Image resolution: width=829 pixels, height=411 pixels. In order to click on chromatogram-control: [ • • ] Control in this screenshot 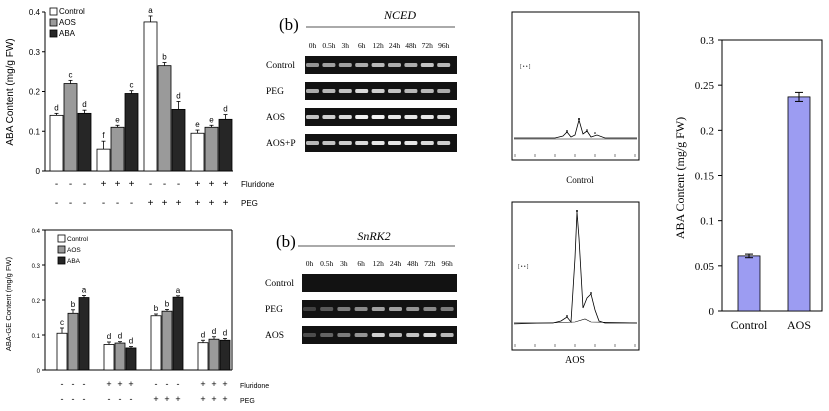, I will do `click(575, 98)`.